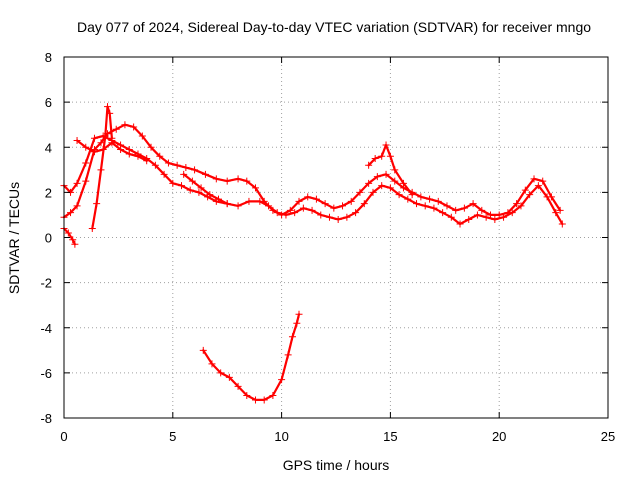  What do you see at coordinates (336, 465) in the screenshot?
I see `x-axis-label: GPS time / hours` at bounding box center [336, 465].